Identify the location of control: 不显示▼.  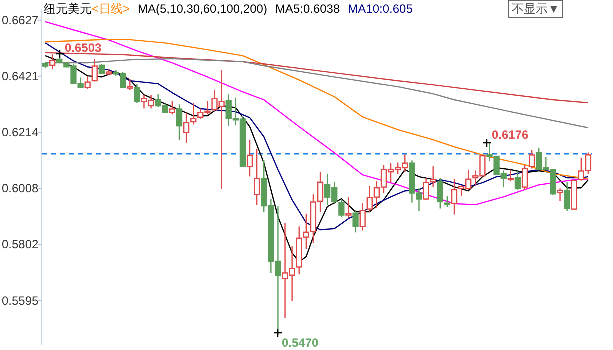
(536, 9).